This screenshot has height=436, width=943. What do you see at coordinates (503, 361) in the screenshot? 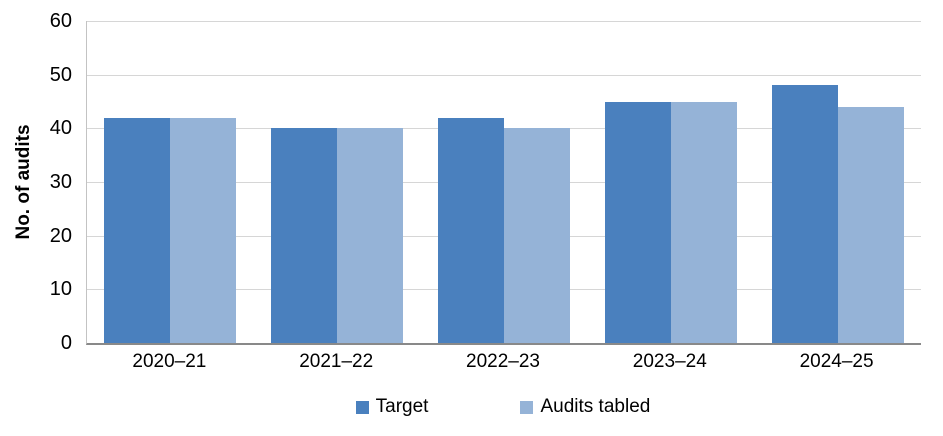
I see `x-axis-tick-label: 2022–23` at bounding box center [503, 361].